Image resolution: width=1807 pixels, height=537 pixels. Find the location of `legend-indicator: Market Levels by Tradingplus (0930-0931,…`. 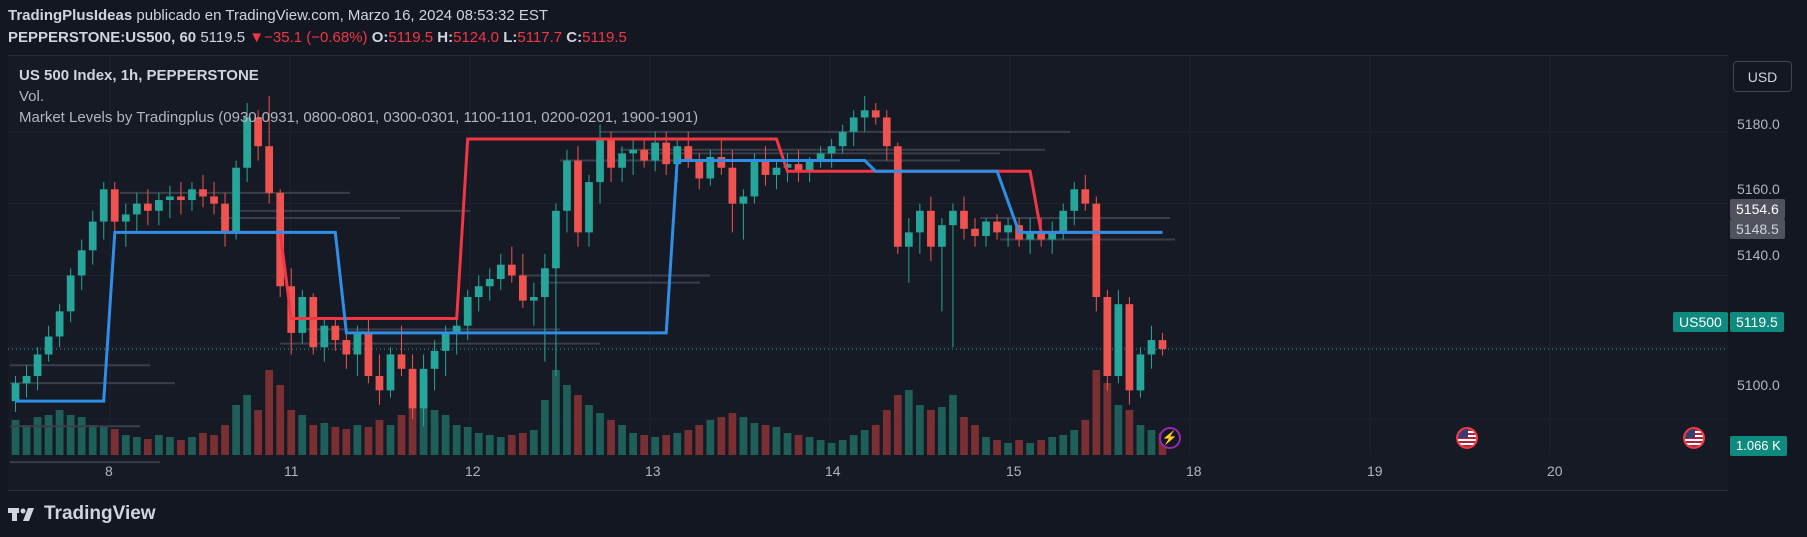

legend-indicator: Market Levels by Tradingplus (0930-0931,… is located at coordinates (359, 117).